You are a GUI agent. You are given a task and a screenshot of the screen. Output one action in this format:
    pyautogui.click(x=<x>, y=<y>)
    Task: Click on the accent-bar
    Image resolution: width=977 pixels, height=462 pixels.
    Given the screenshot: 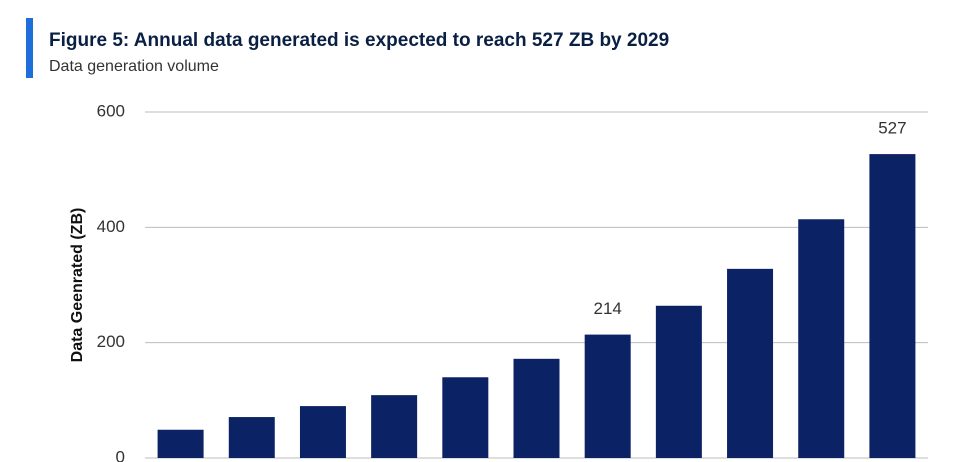 What is the action you would take?
    pyautogui.click(x=29, y=48)
    